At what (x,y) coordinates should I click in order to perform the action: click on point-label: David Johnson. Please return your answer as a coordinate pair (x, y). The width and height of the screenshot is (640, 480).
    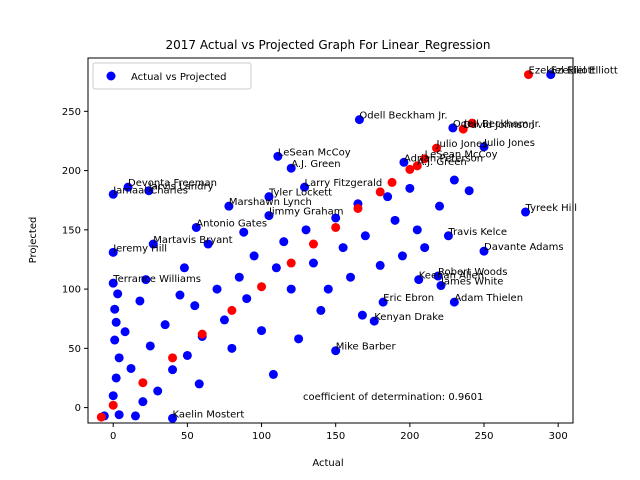
    Looking at the image, I should click on (498, 125).